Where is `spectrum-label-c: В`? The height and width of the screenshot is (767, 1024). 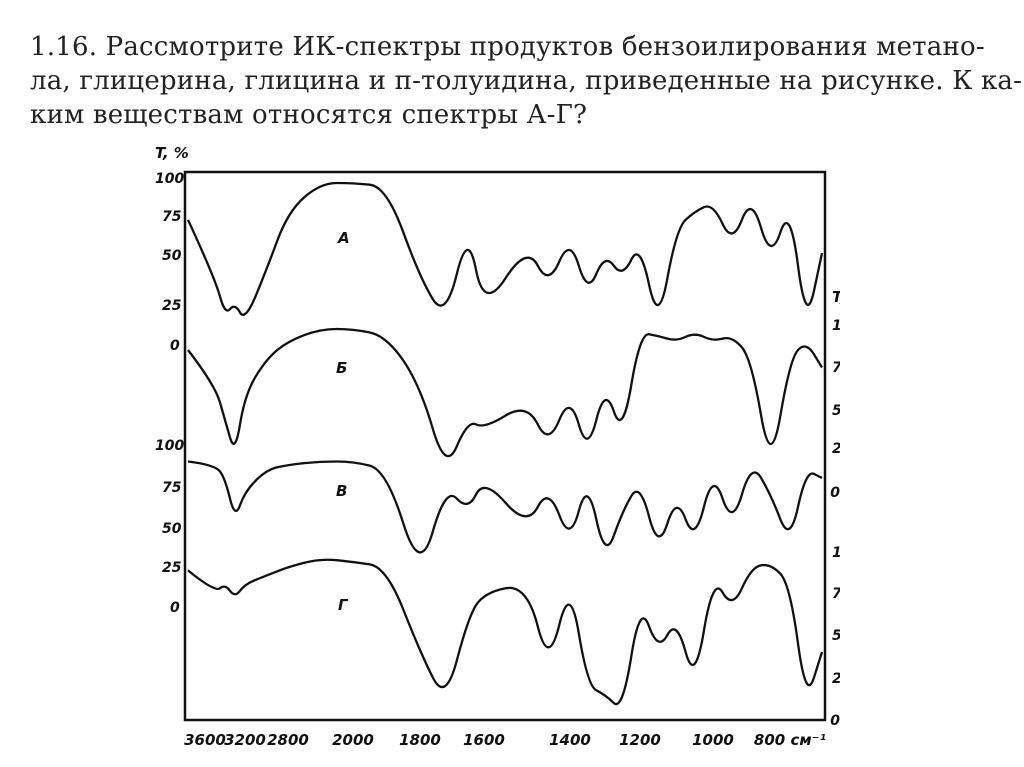 spectrum-label-c: В is located at coordinates (341, 491).